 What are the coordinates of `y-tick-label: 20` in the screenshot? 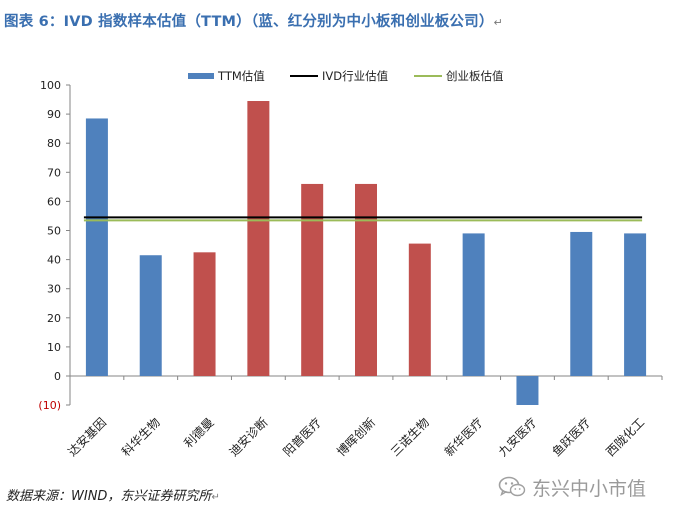 It's located at (54, 318).